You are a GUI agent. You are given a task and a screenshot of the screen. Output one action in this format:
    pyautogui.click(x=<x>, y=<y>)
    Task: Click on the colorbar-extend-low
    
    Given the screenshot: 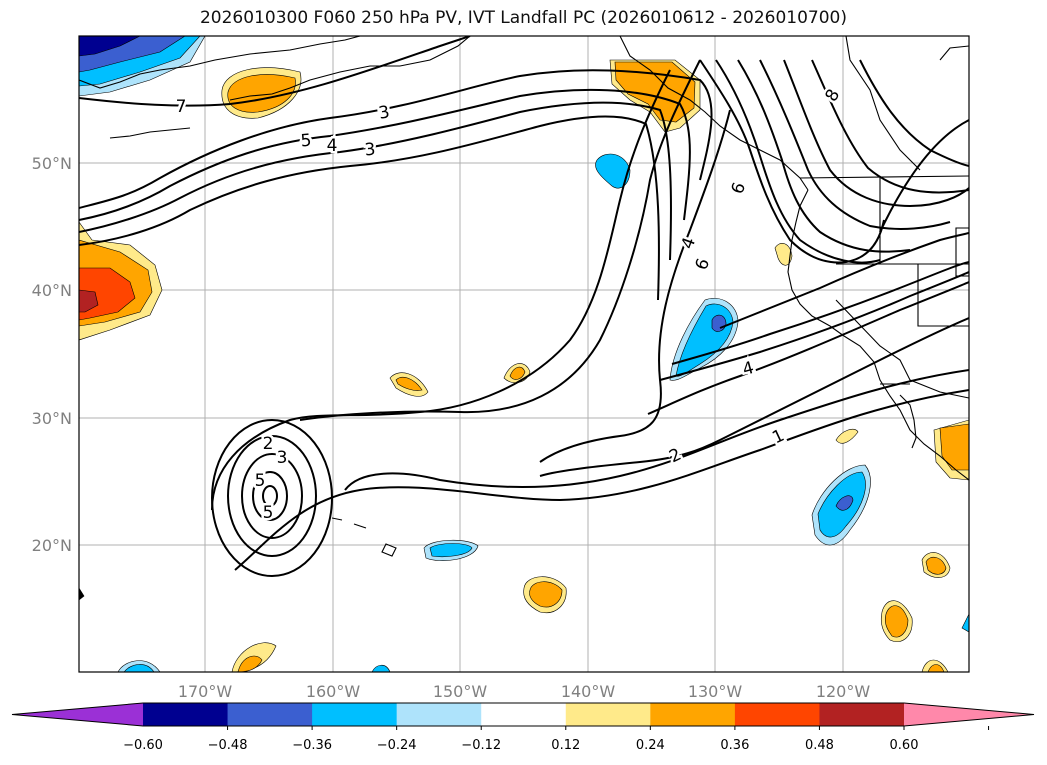 What is the action you would take?
    pyautogui.click(x=77, y=714)
    